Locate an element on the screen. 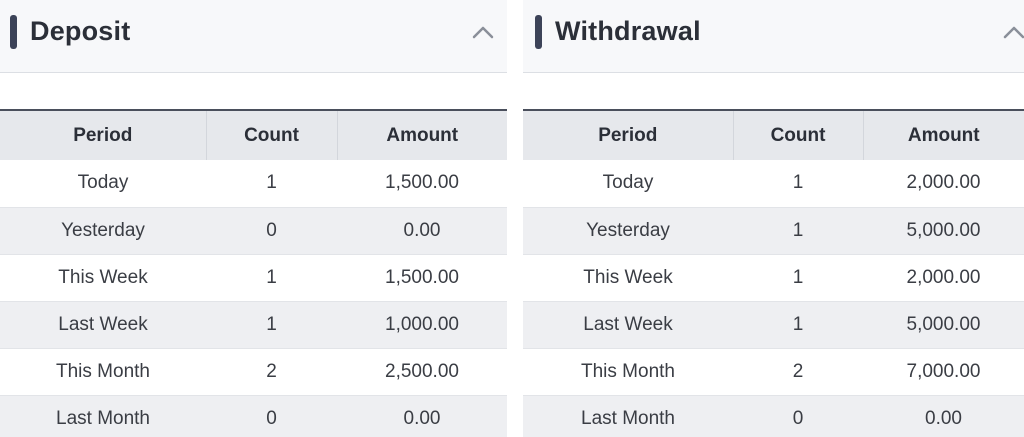 This screenshot has height=437, width=1024. table-row: Today 1 2,000.00 is located at coordinates (773, 184).